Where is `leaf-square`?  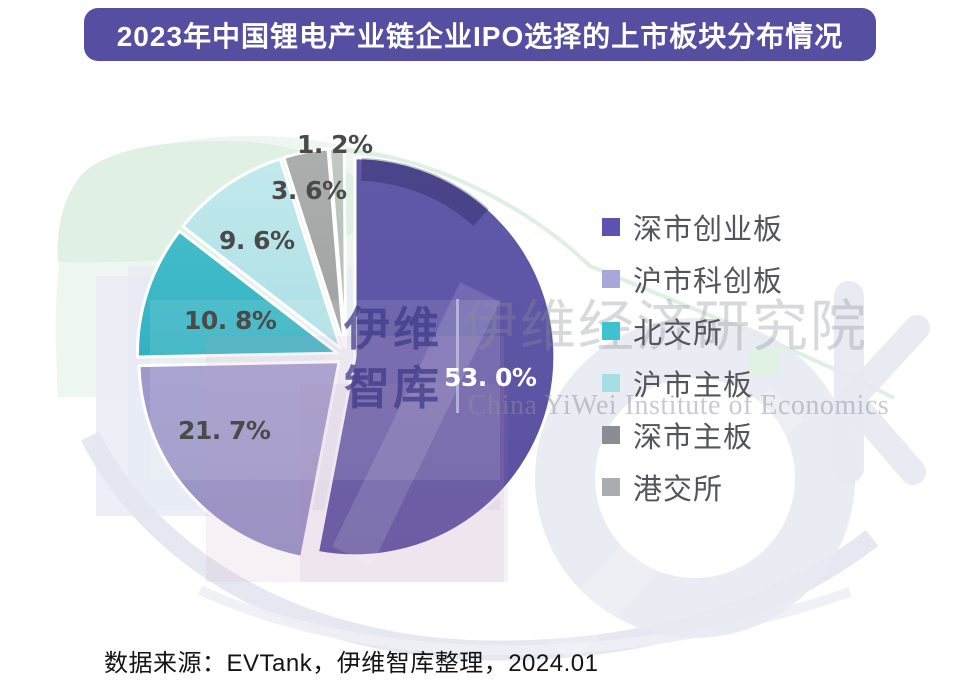
leaf-square is located at coordinates (765, 362).